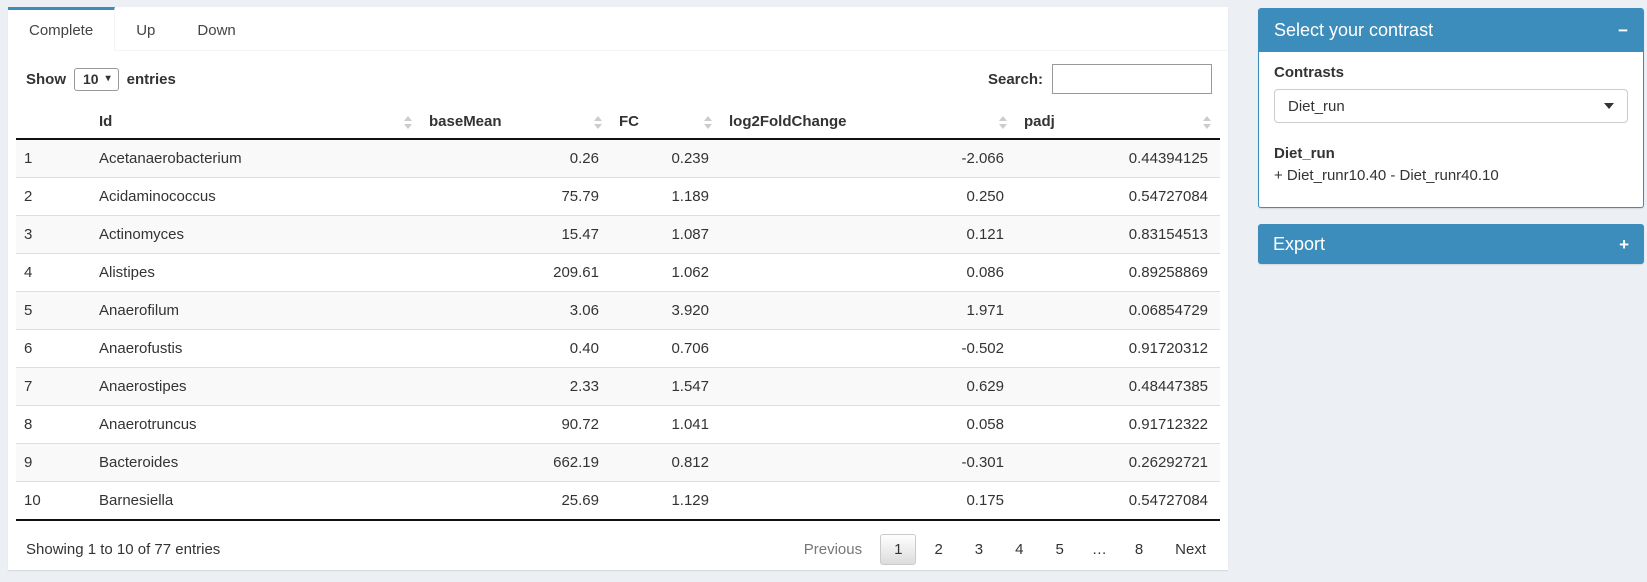 The height and width of the screenshot is (582, 1647). Describe the element at coordinates (938, 549) in the screenshot. I see `page-button-2: 2` at that location.